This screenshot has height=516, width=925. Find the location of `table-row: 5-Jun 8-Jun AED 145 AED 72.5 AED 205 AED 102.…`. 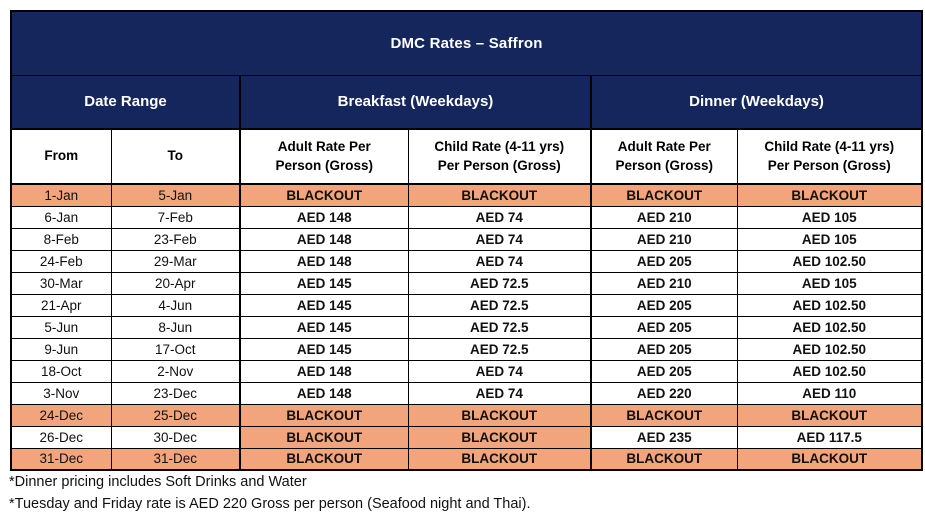

table-row: 5-Jun 8-Jun AED 145 AED 72.5 AED 205 AED 102.… is located at coordinates (466, 327).